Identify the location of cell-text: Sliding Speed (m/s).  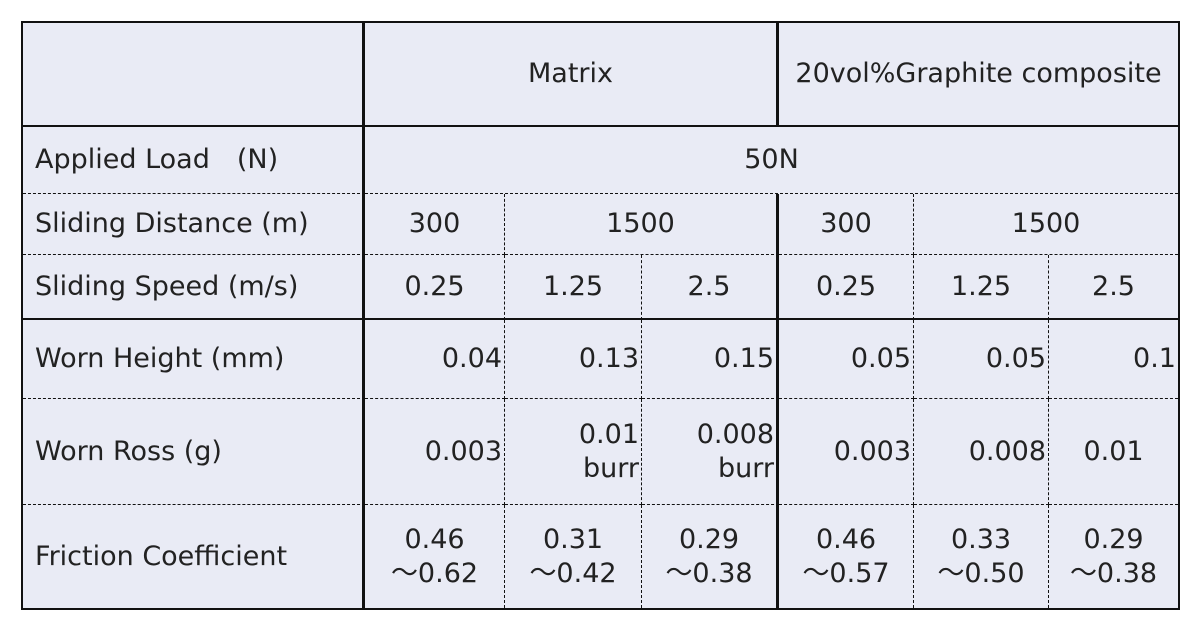
(167, 286).